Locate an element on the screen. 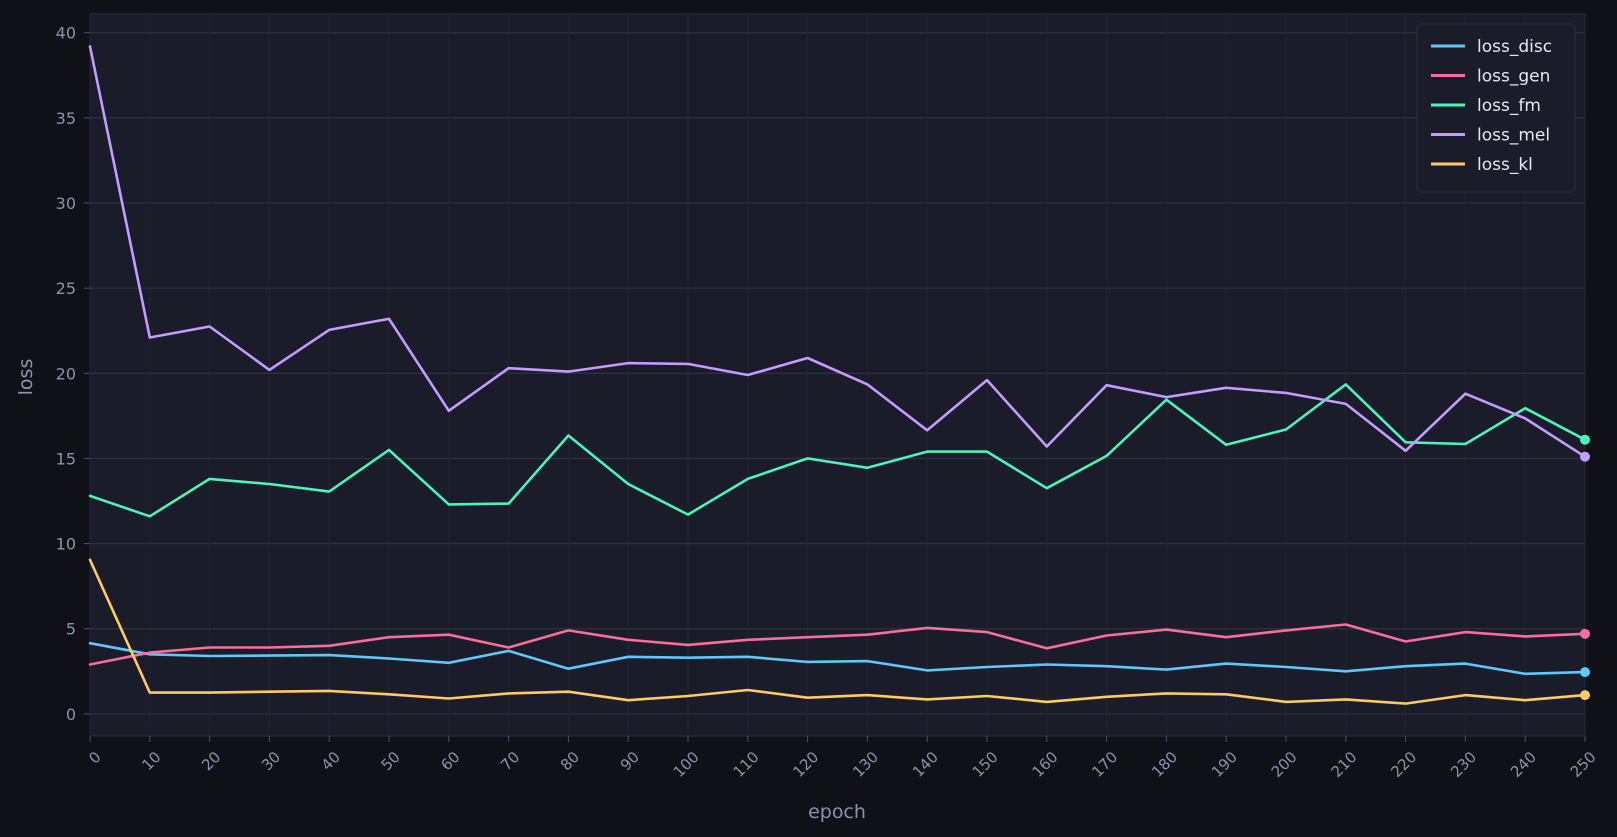 The height and width of the screenshot is (837, 1617). legend-entry-loss_disc: loss_disc is located at coordinates (1491, 47).